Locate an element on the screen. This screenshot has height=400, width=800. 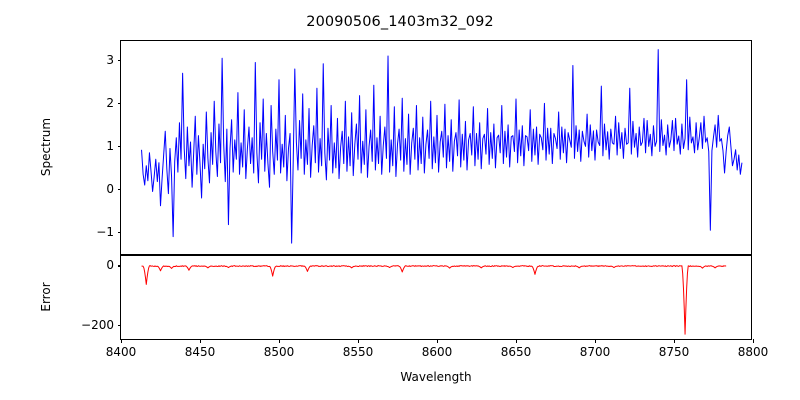
figure-title: 20090506_1403m32_092 is located at coordinates (400, 22).